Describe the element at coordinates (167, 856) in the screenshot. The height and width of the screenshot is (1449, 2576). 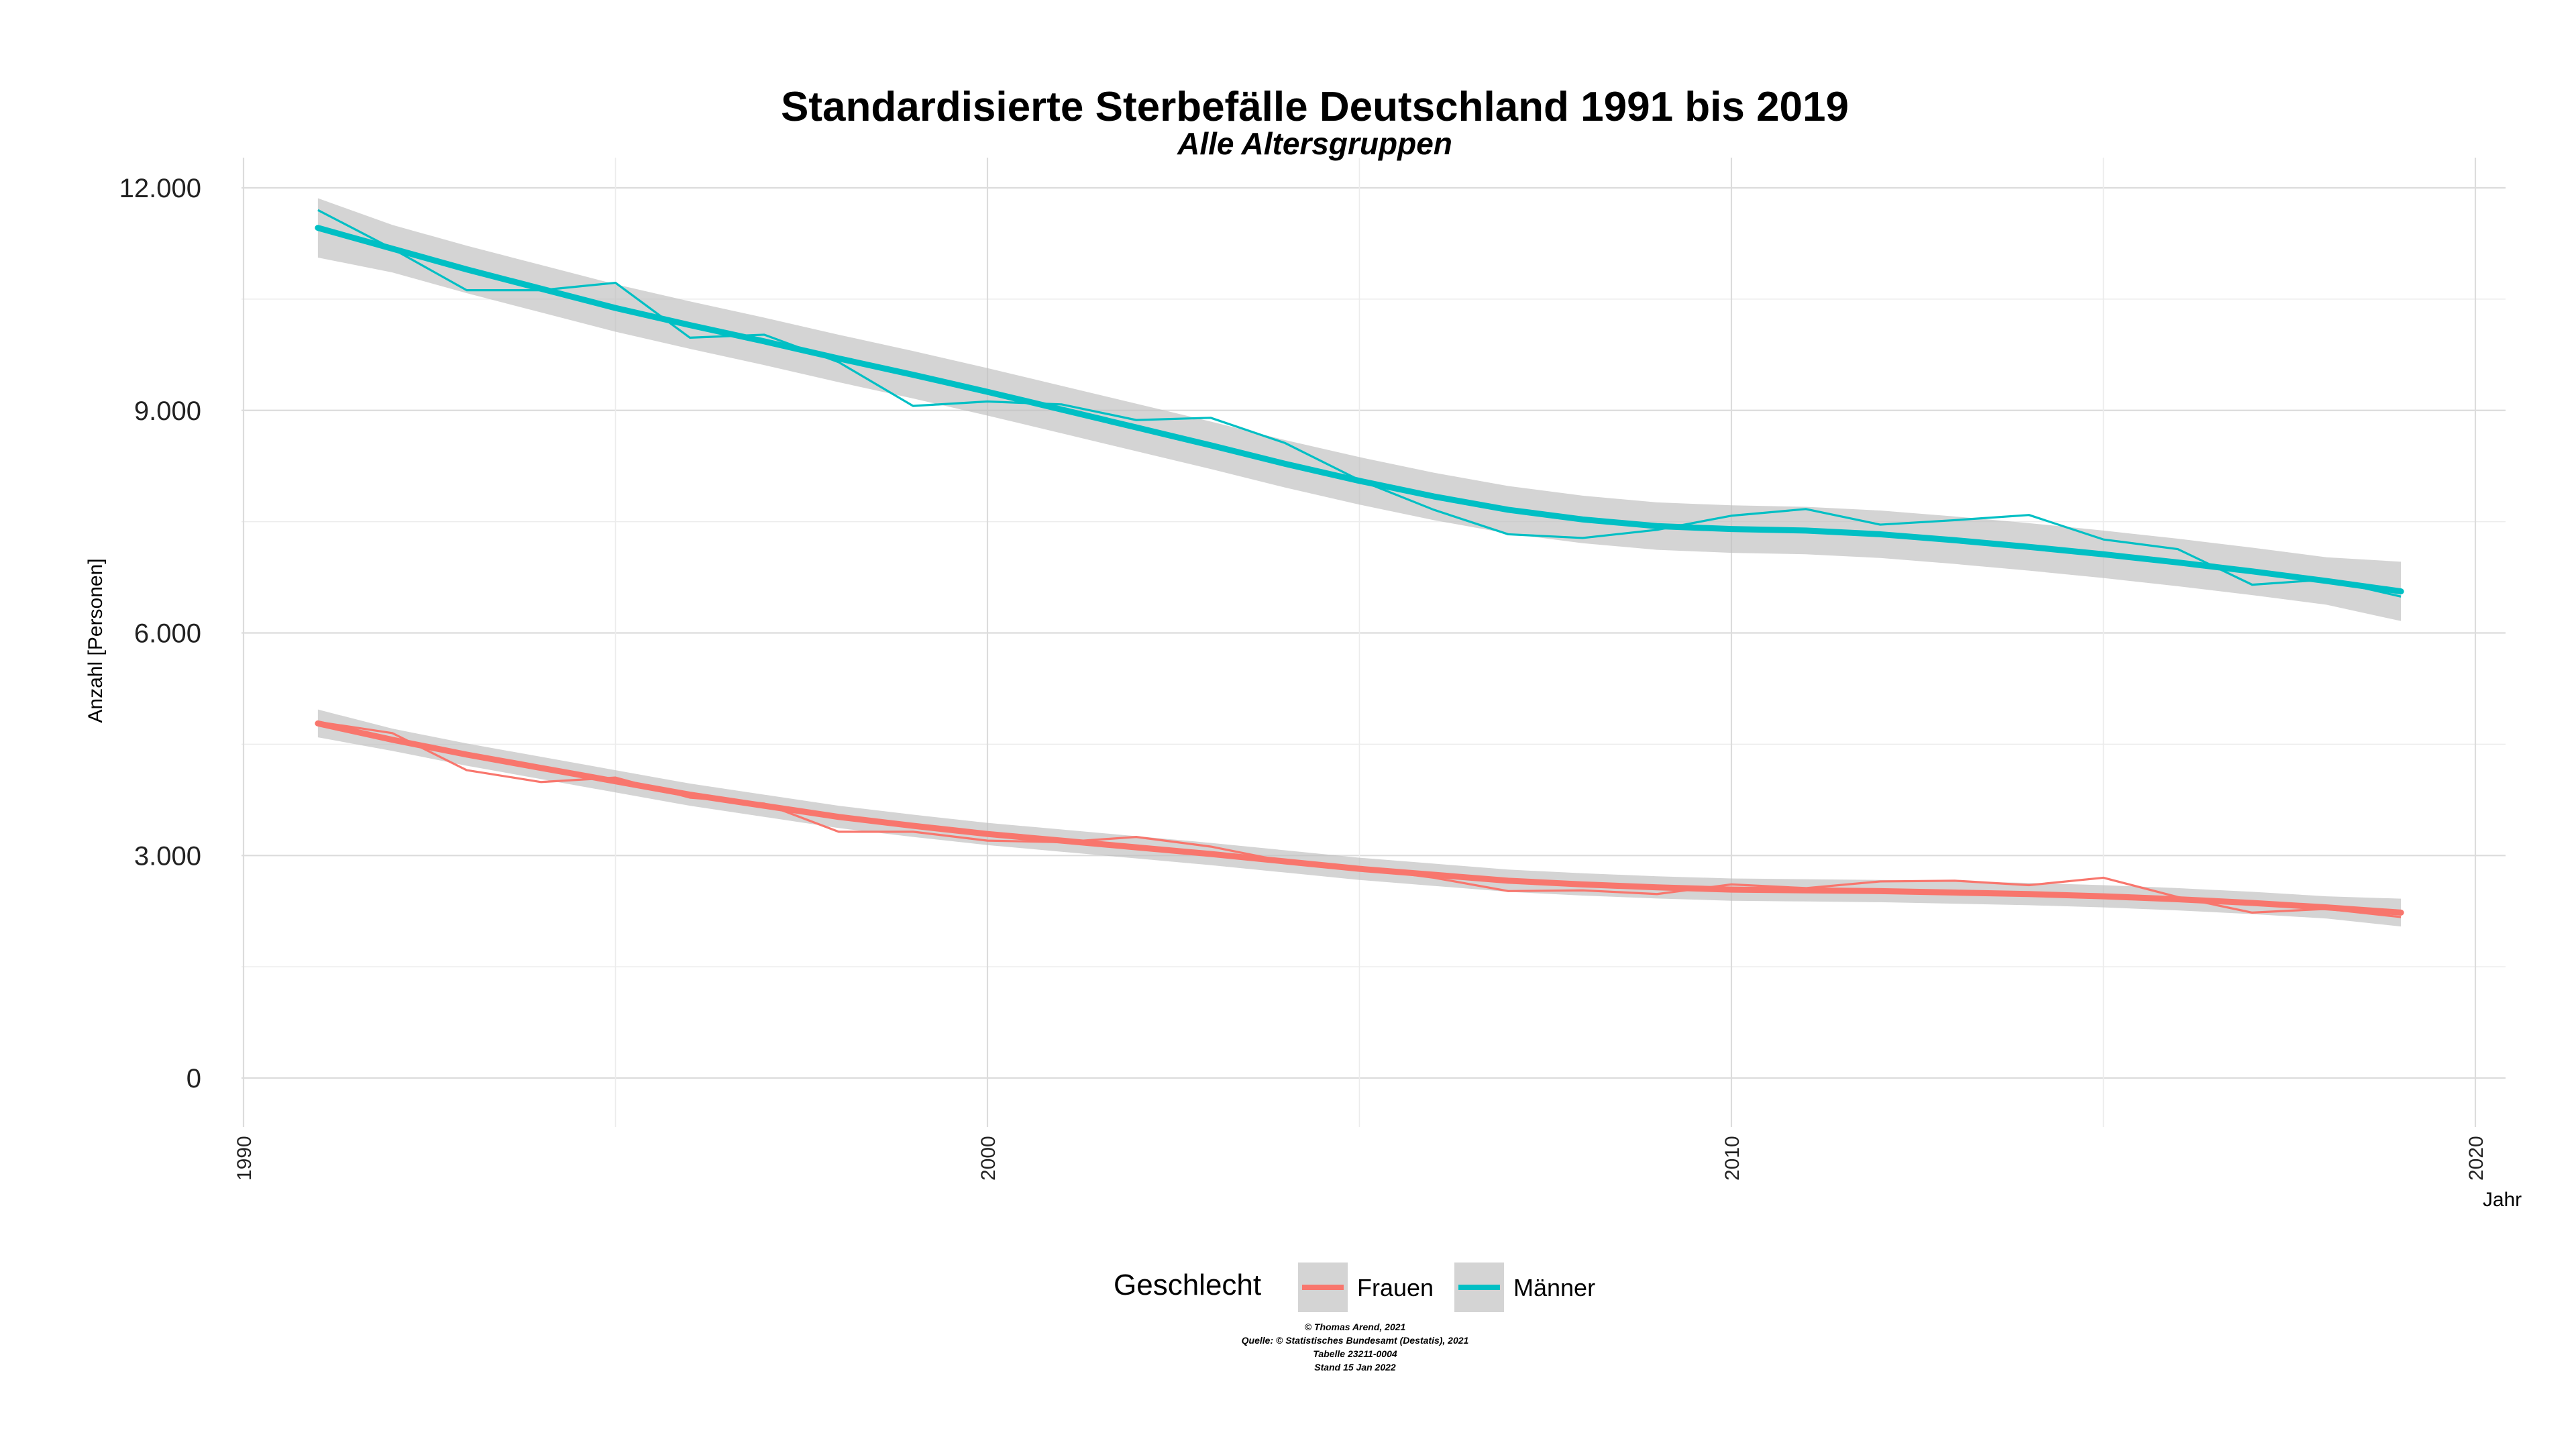
I see `y-tick-label: 3.000` at that location.